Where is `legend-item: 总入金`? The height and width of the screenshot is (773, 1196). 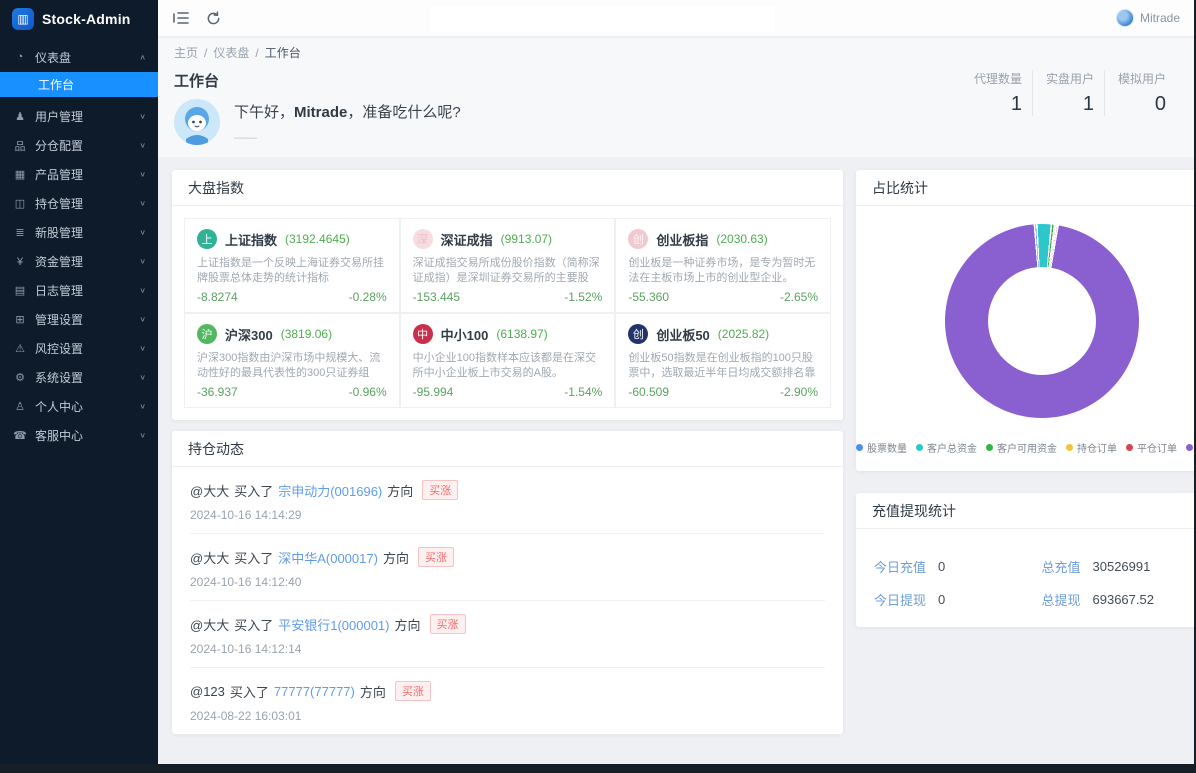 legend-item: 总入金 is located at coordinates (1190, 447).